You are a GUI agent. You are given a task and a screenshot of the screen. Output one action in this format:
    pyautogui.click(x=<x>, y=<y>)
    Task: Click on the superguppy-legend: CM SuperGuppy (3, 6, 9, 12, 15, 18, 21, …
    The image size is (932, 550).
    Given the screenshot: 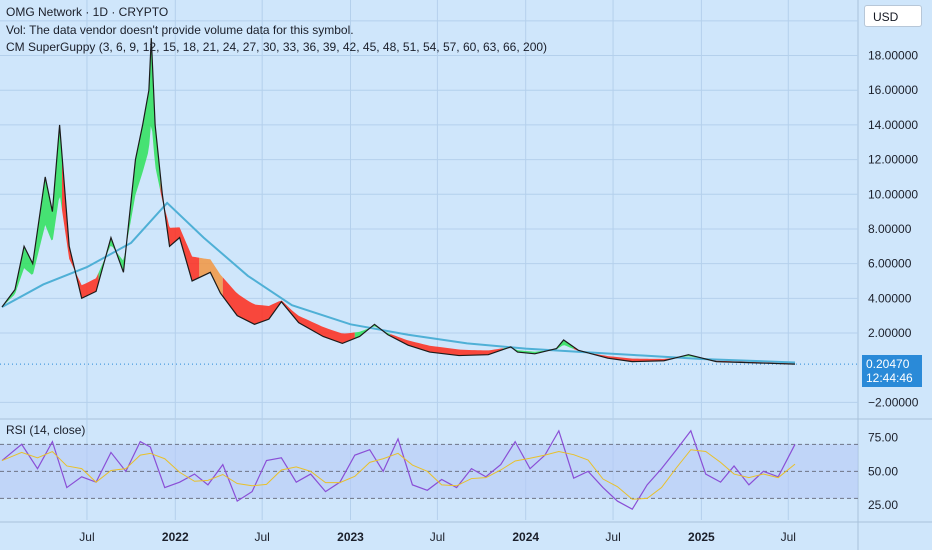 What is the action you would take?
    pyautogui.click(x=277, y=47)
    